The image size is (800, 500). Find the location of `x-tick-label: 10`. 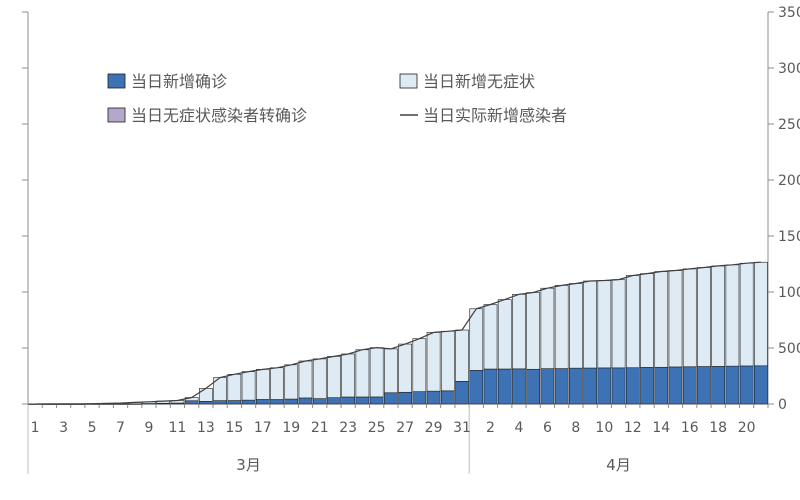

x-tick-label: 10 is located at coordinates (604, 428).